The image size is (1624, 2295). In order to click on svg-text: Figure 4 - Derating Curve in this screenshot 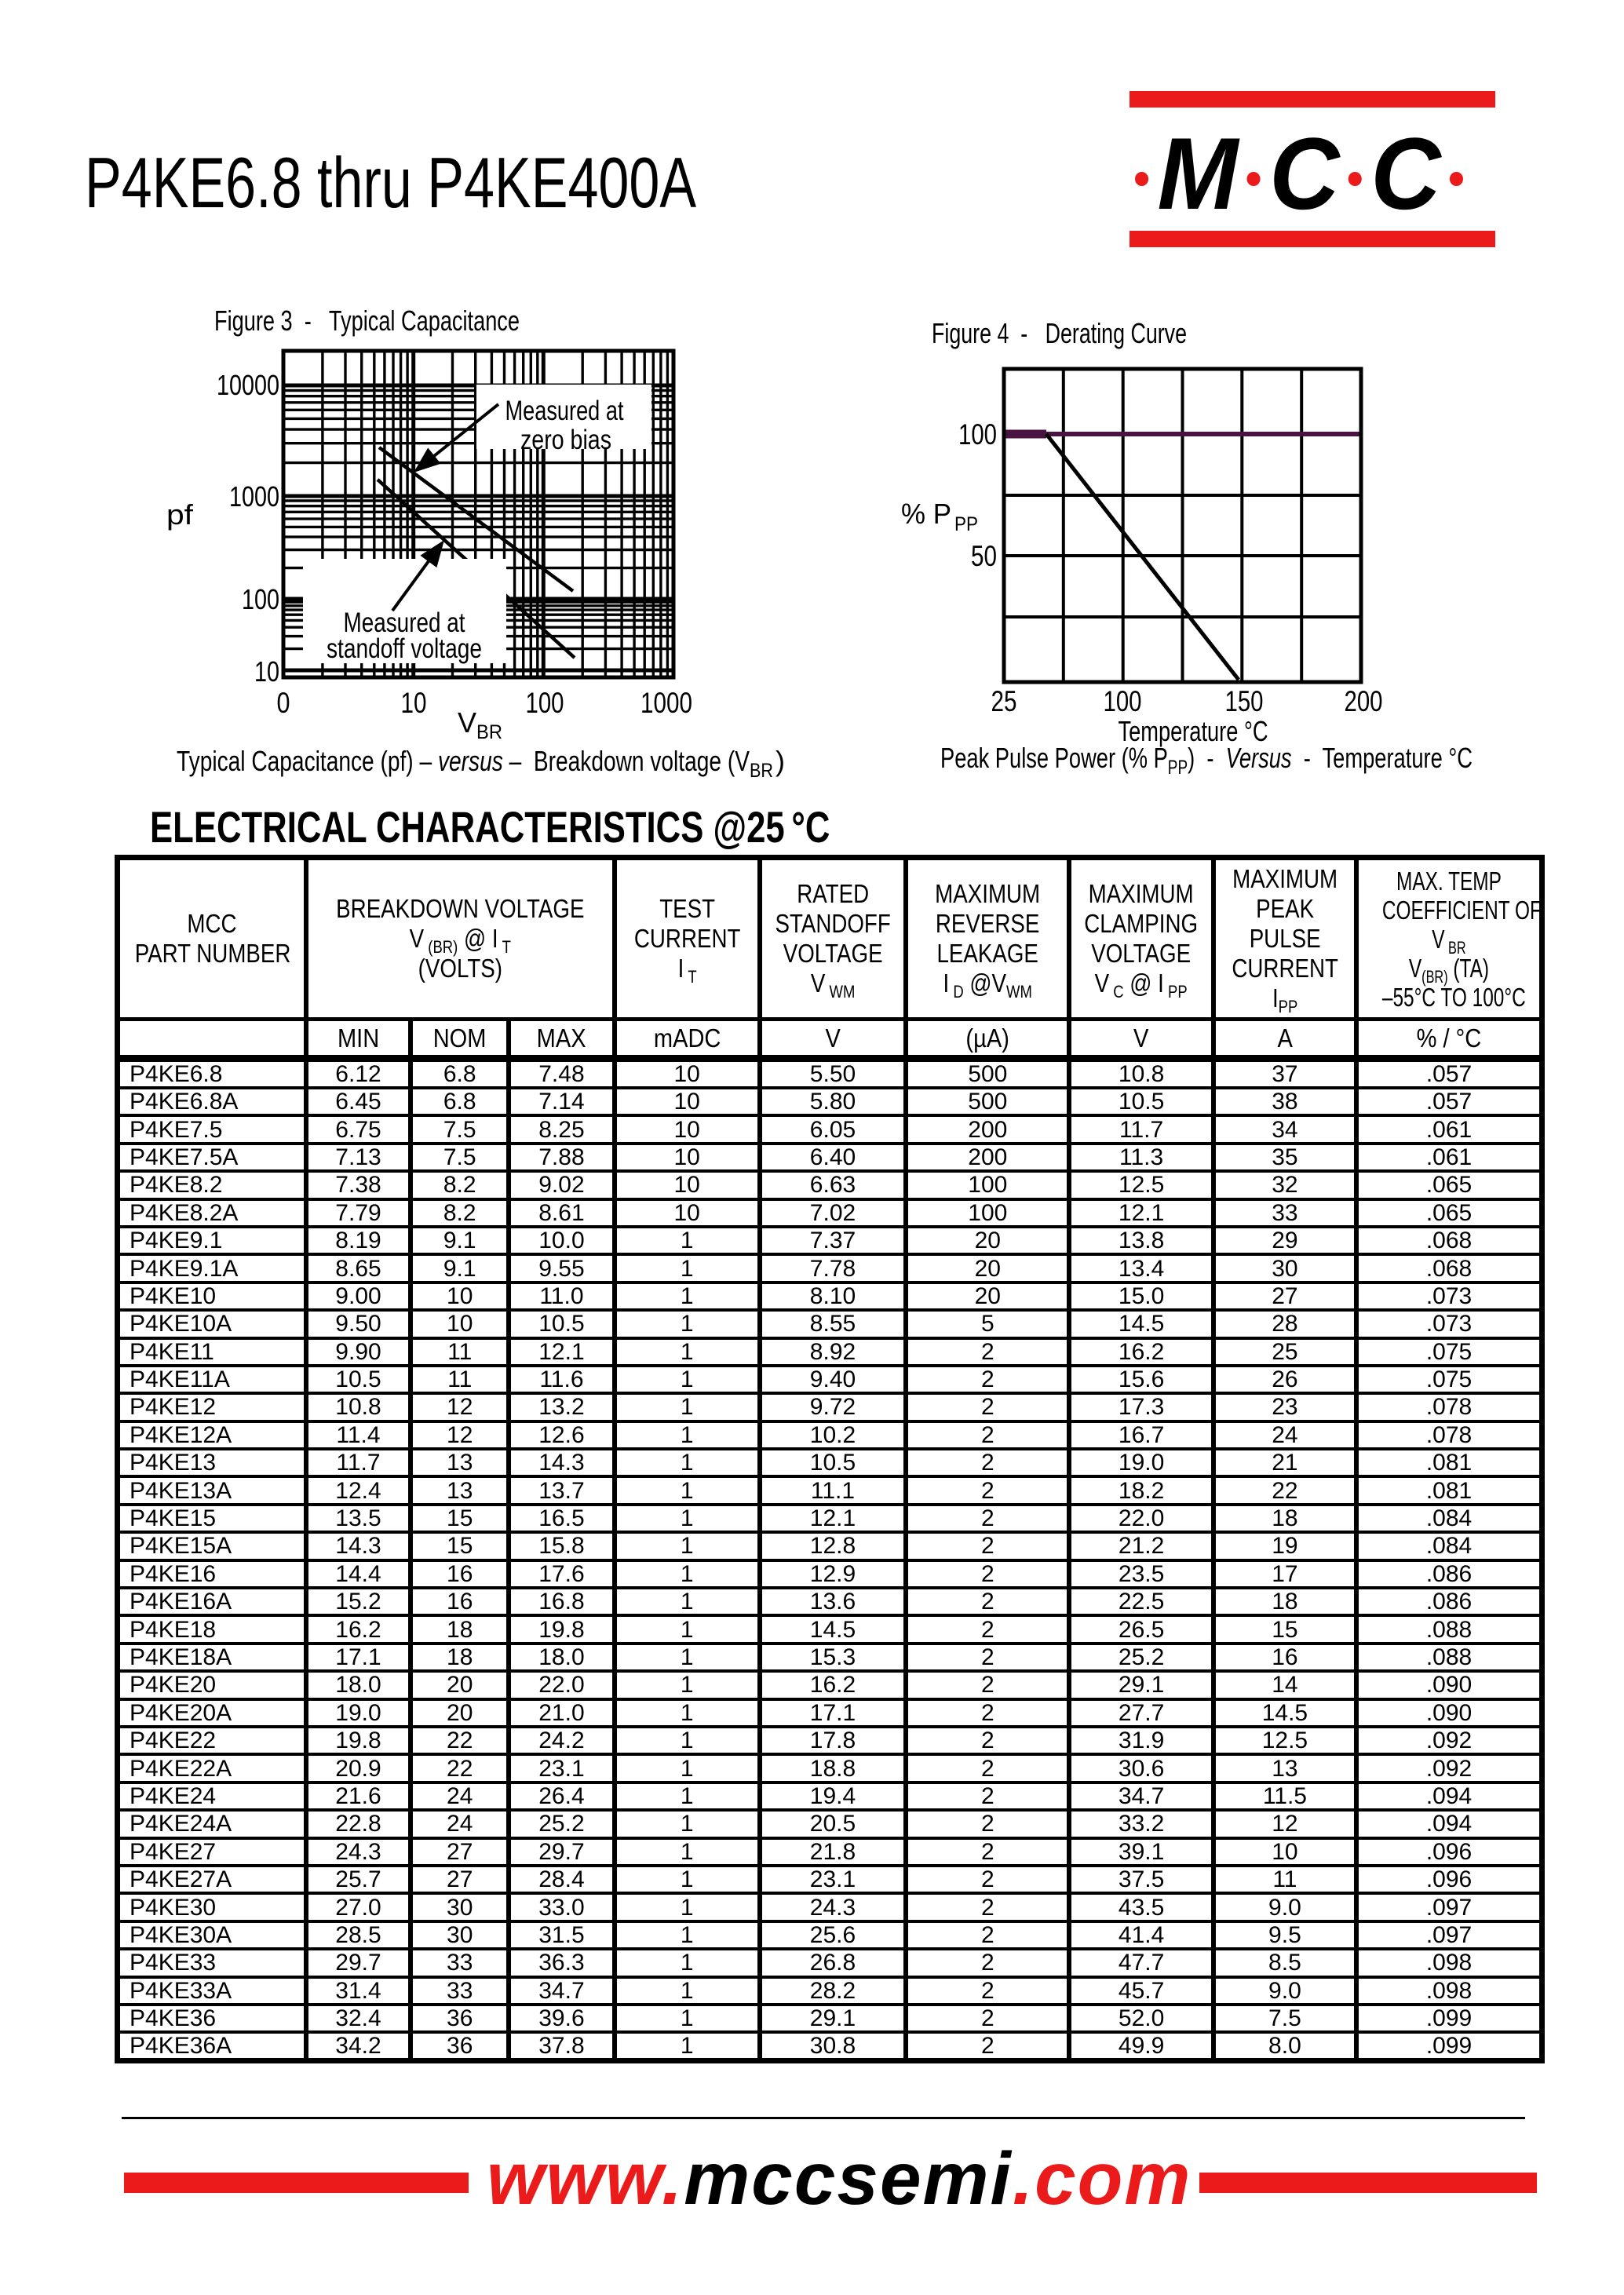, I will do `click(1060, 333)`.